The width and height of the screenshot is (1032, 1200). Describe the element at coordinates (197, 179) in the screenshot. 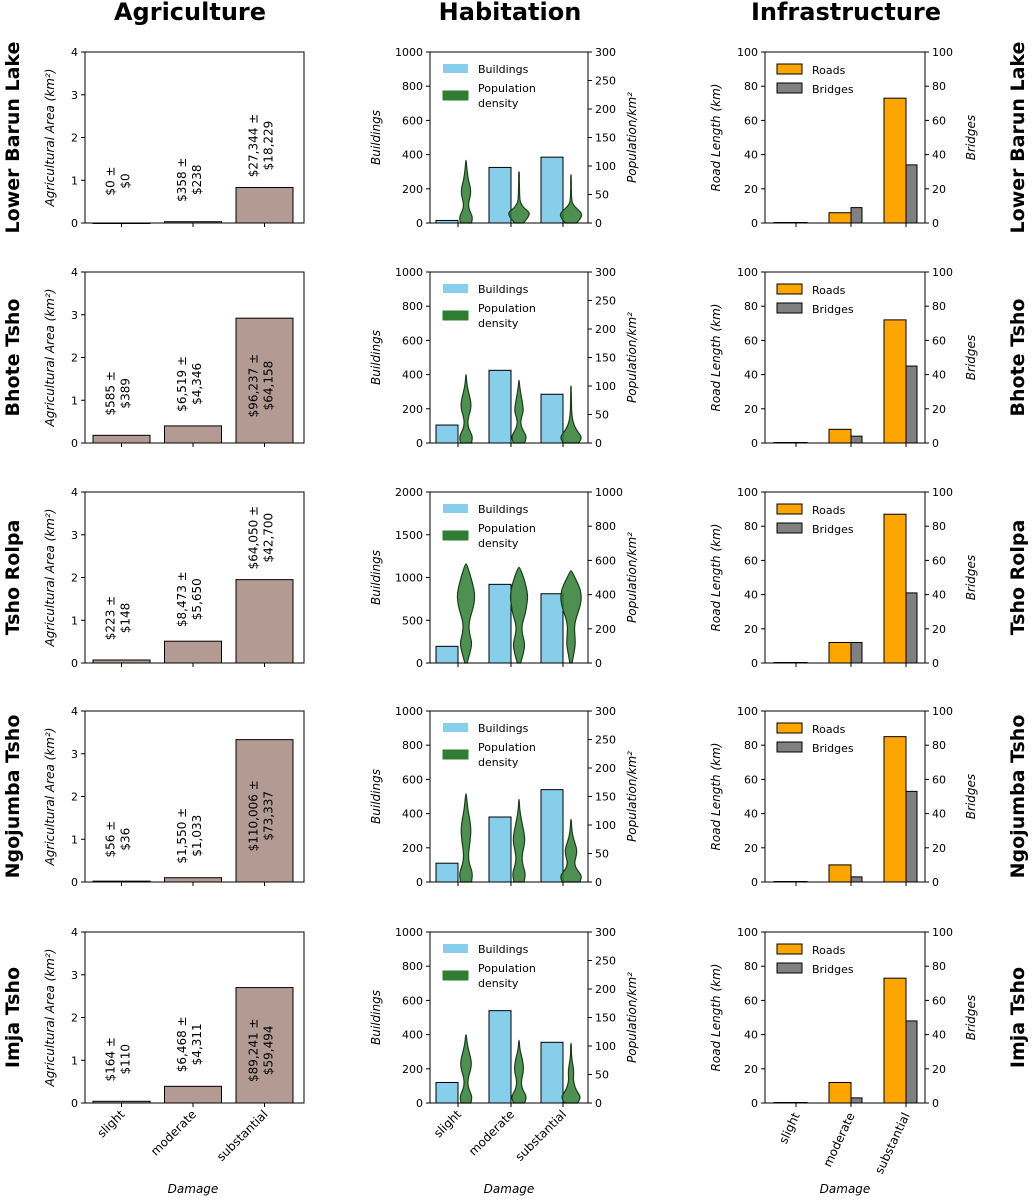

I see `cost-label-line: $238` at that location.